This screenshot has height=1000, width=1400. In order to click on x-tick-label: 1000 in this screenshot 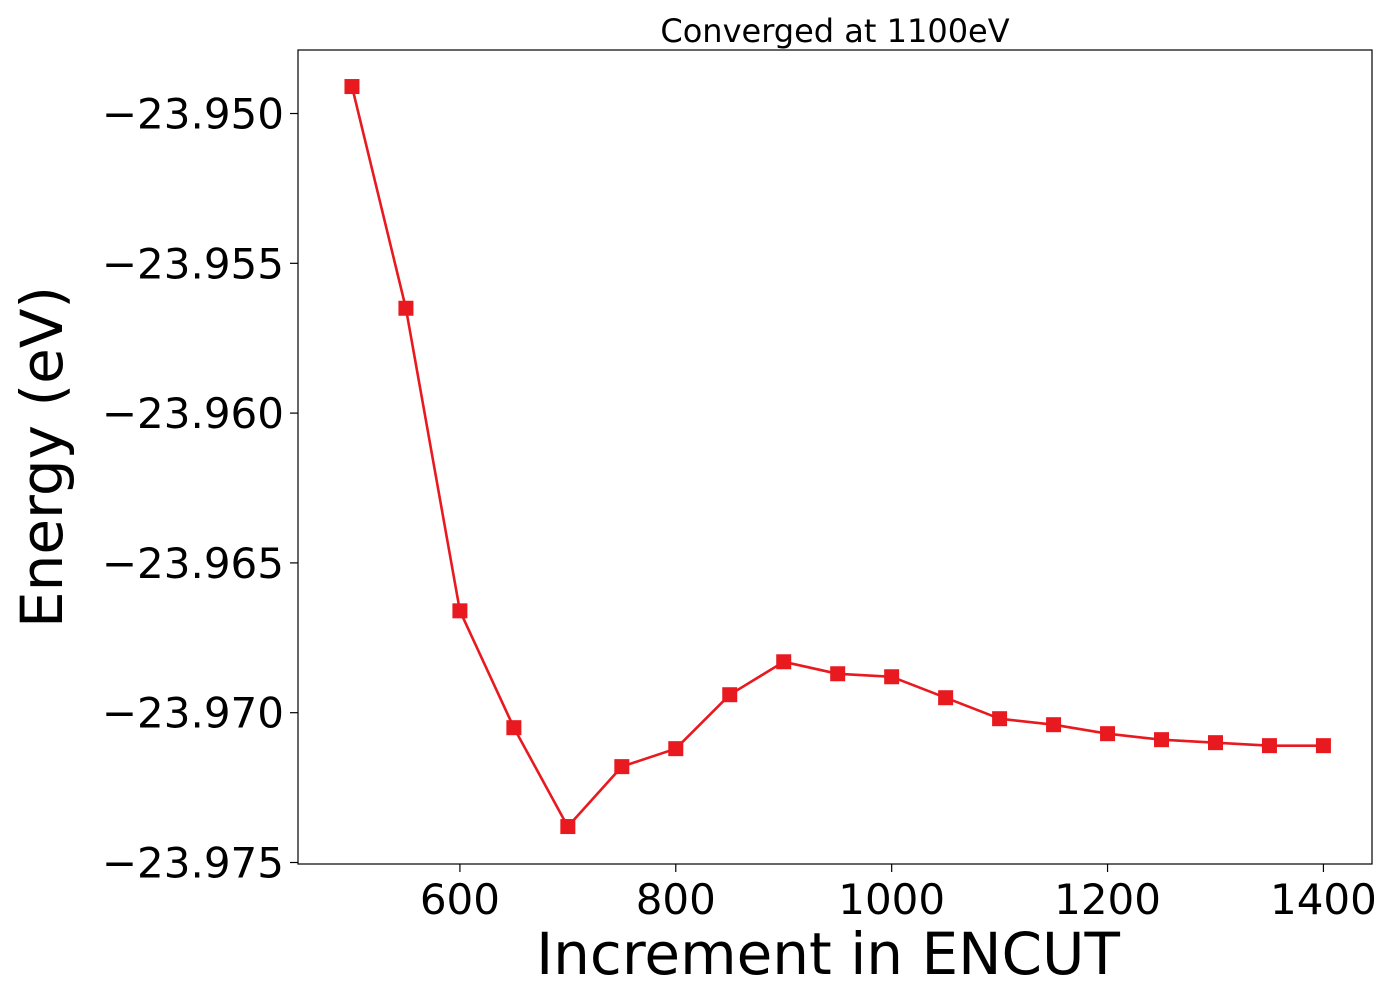, I will do `click(891, 899)`.